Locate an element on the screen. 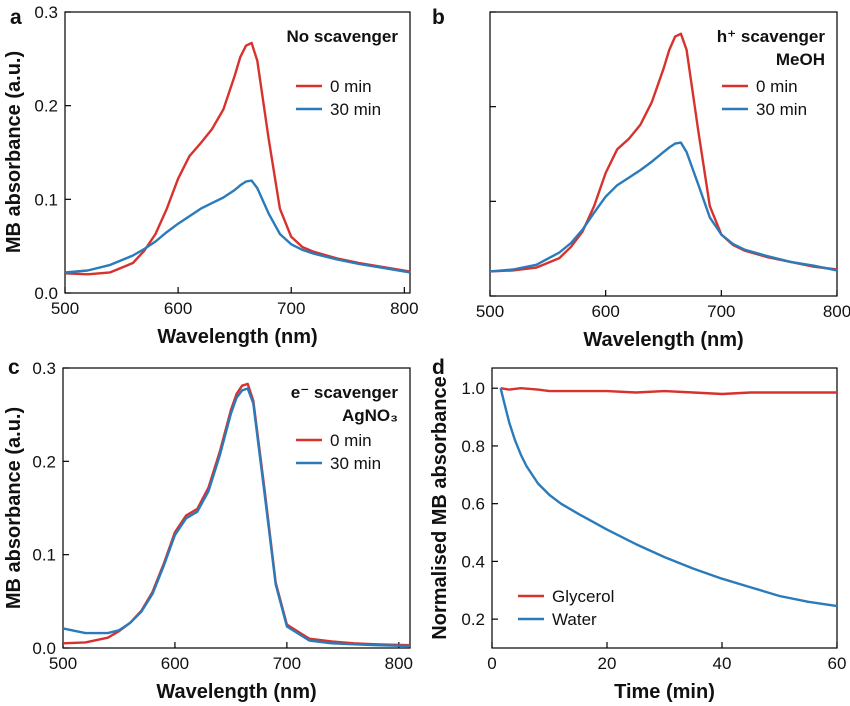 This screenshot has height=706, width=850. x-tick-label: 60 is located at coordinates (837, 663).